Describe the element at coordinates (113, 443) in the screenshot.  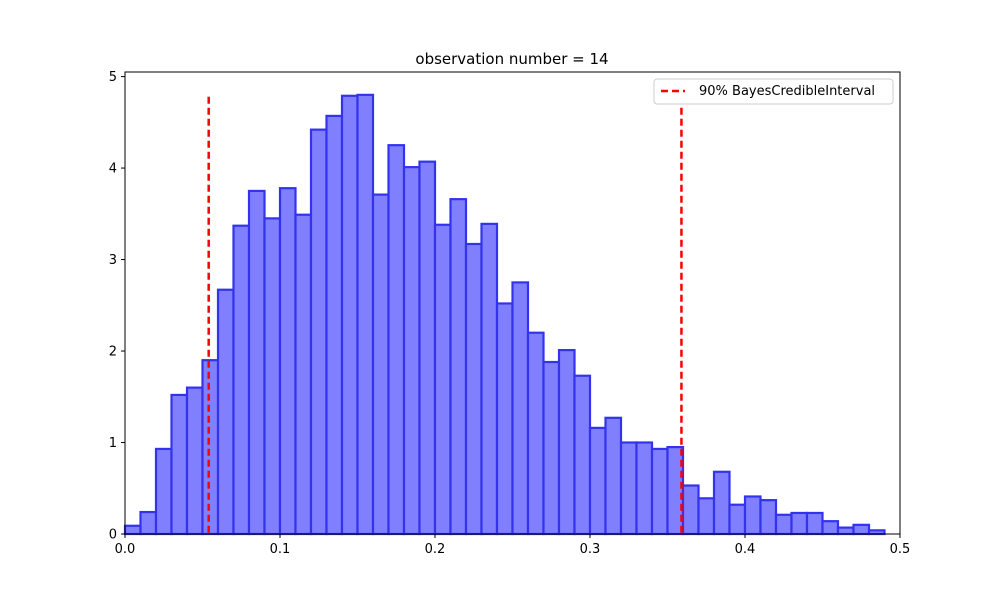
I see `y-tick-label: 1` at that location.